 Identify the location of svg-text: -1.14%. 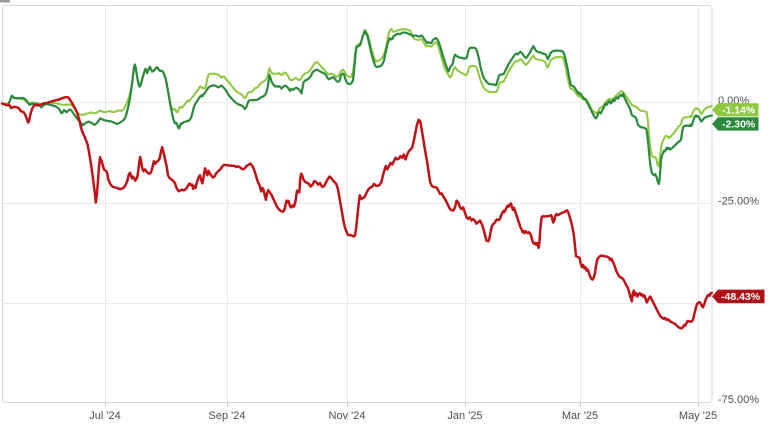
(739, 111).